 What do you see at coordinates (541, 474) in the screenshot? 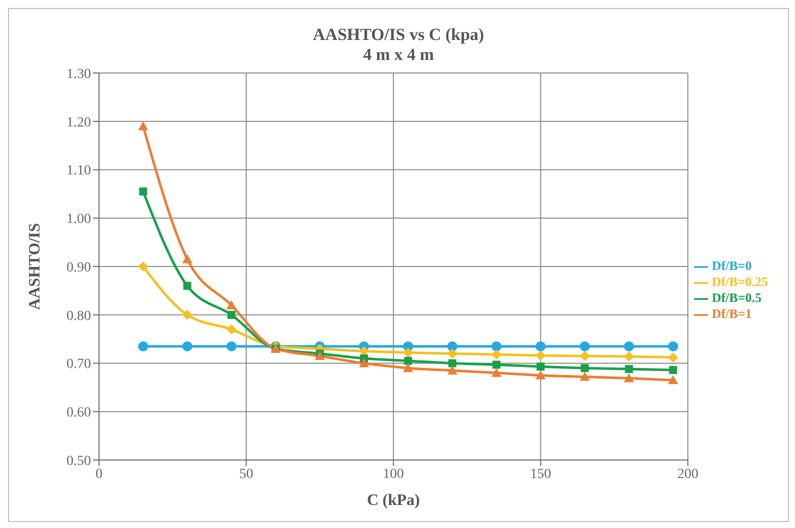
I see `x-tick-label: 150` at bounding box center [541, 474].